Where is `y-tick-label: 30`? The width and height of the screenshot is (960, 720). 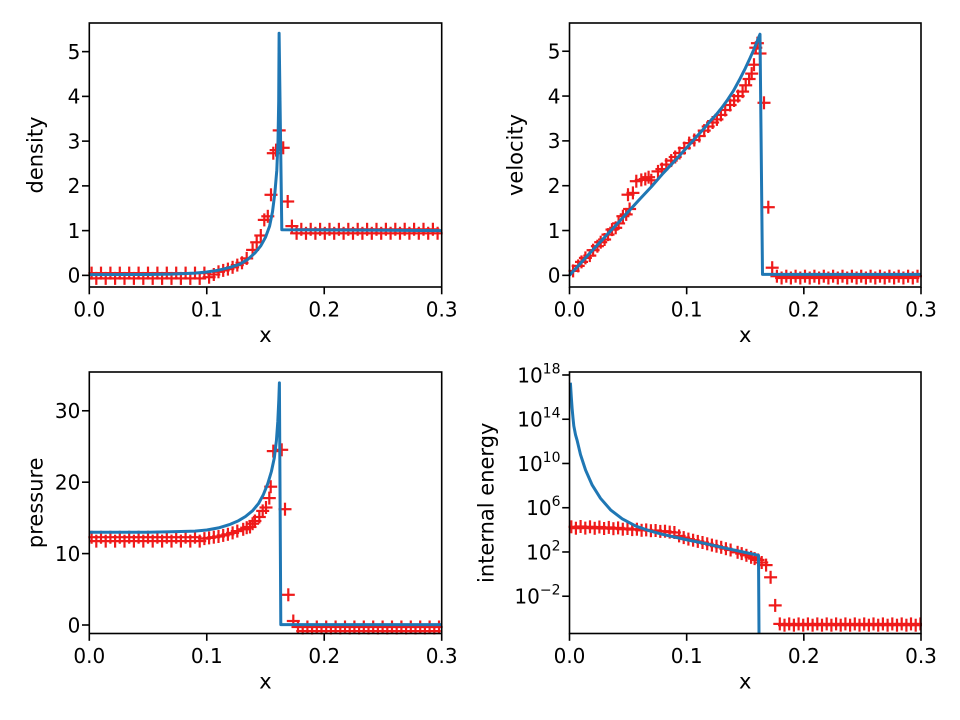
y-tick-label: 30 is located at coordinates (67, 411).